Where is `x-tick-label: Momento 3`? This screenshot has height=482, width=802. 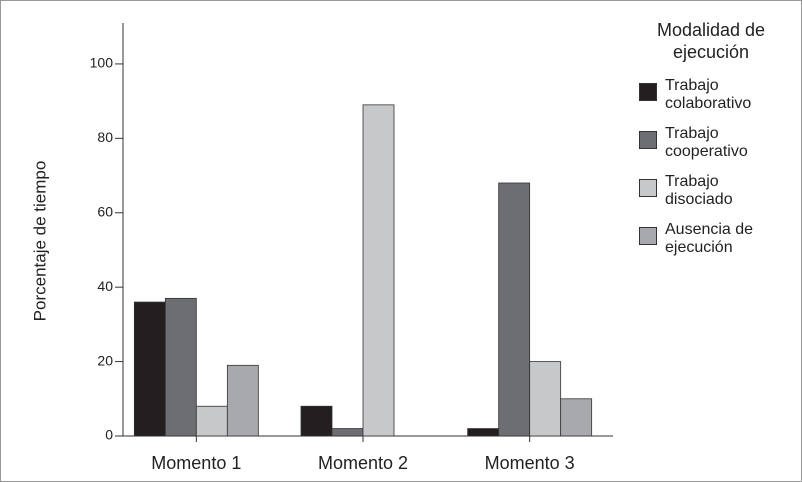 x-tick-label: Momento 3 is located at coordinates (530, 463).